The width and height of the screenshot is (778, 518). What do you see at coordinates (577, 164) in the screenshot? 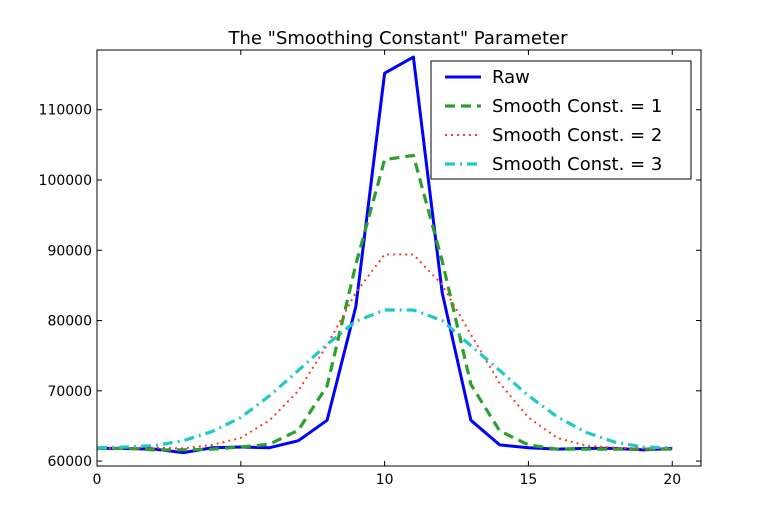
I see `legend-label-4: Smooth Const. = 3` at bounding box center [577, 164].